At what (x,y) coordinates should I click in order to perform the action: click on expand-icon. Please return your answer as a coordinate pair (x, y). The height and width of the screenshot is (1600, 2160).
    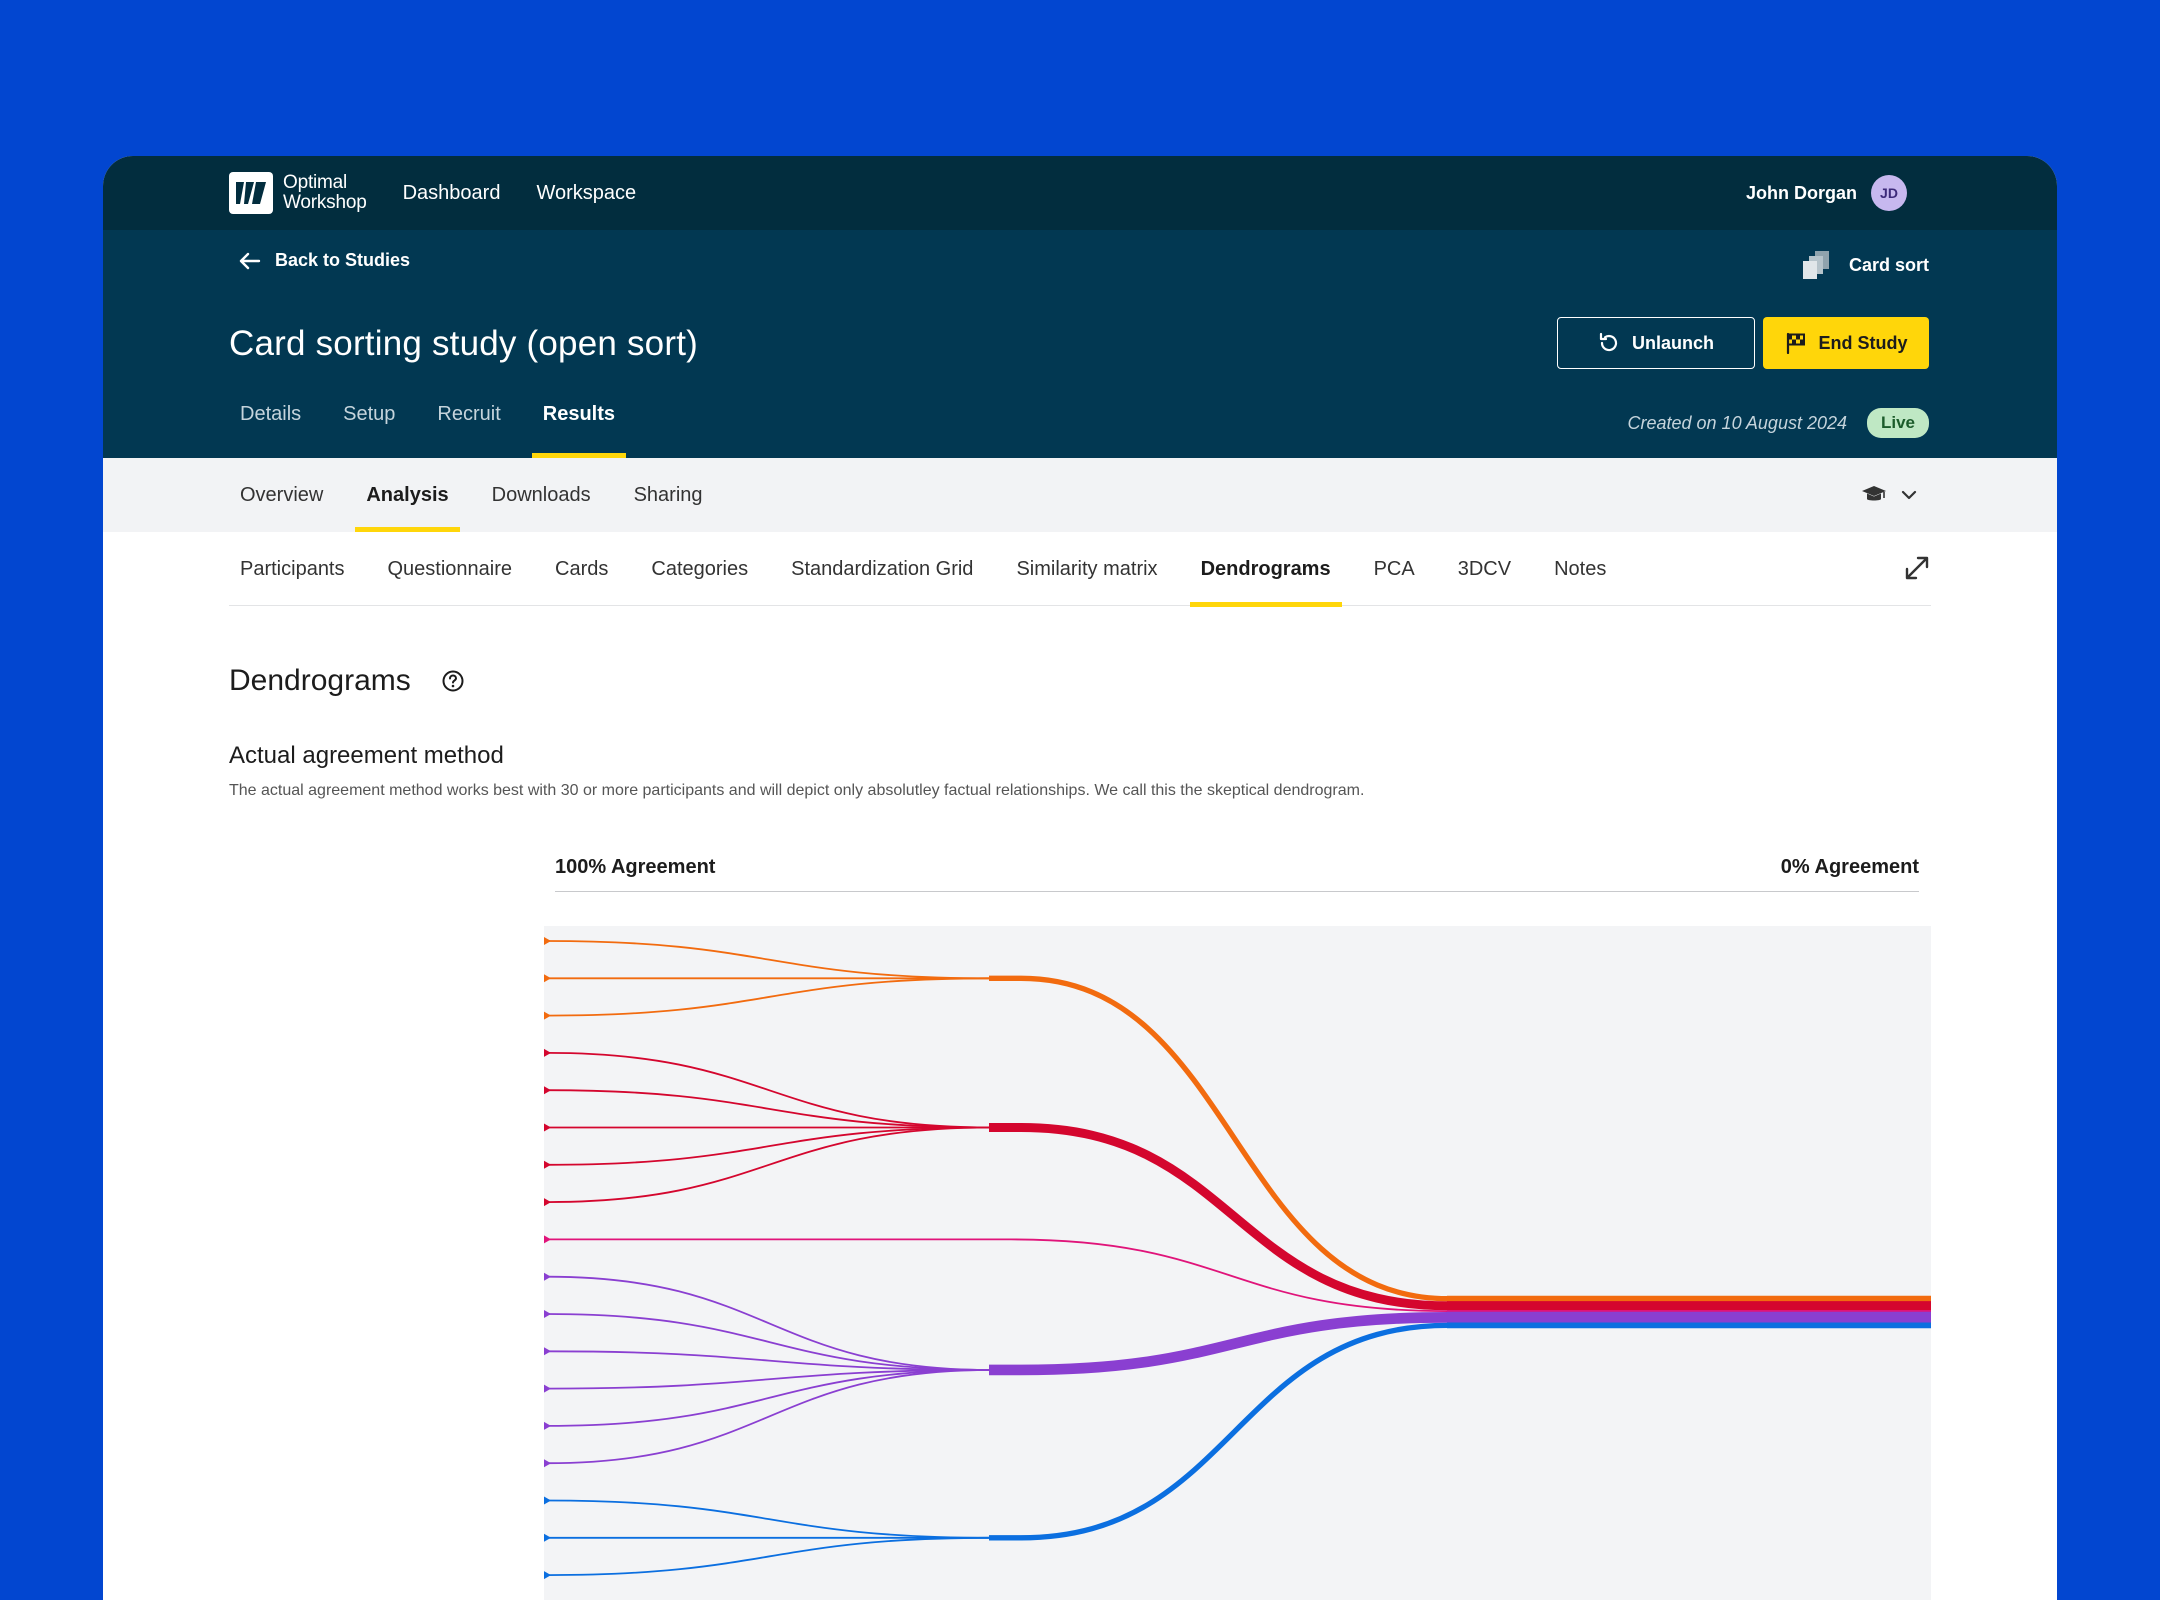
    Looking at the image, I should click on (1917, 568).